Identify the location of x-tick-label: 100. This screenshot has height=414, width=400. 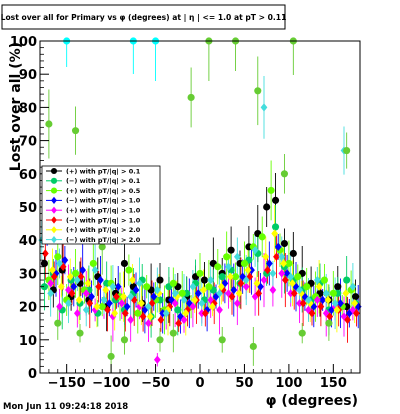
(288, 383).